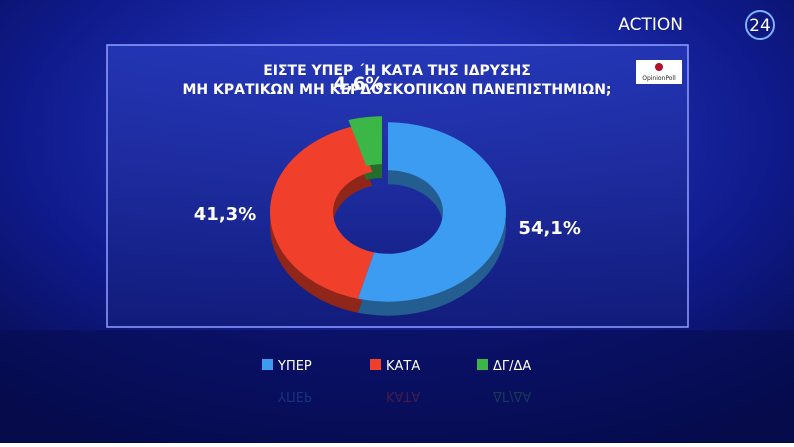  What do you see at coordinates (359, 83) in the screenshot?
I see `value-label: 4,6%` at bounding box center [359, 83].